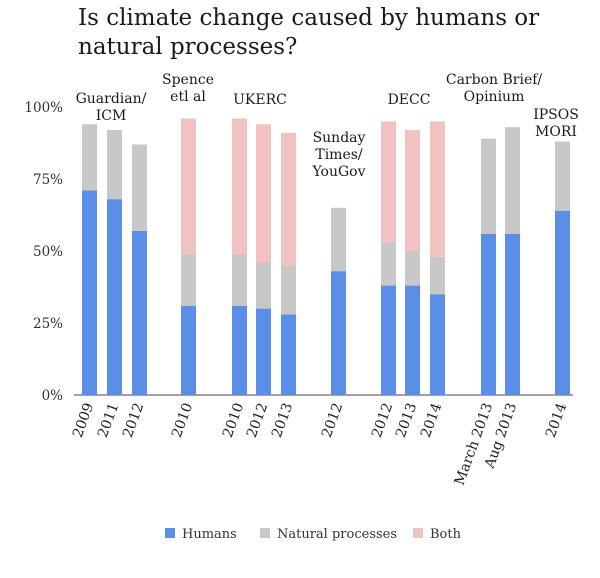 The image size is (600, 578). I want to click on group-label-line: MORI, so click(556, 132).